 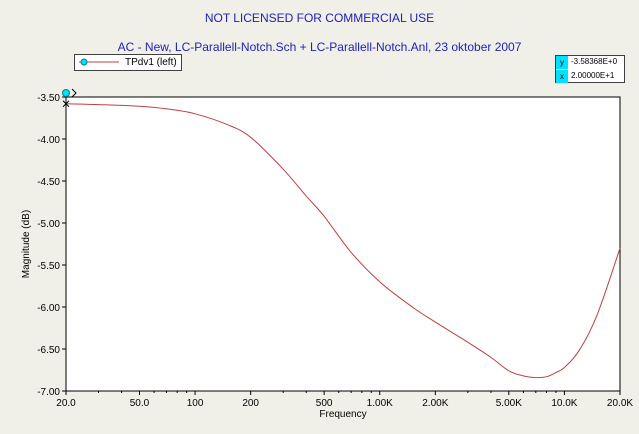 What do you see at coordinates (324, 403) in the screenshot?
I see `x-tick-label: 500` at bounding box center [324, 403].